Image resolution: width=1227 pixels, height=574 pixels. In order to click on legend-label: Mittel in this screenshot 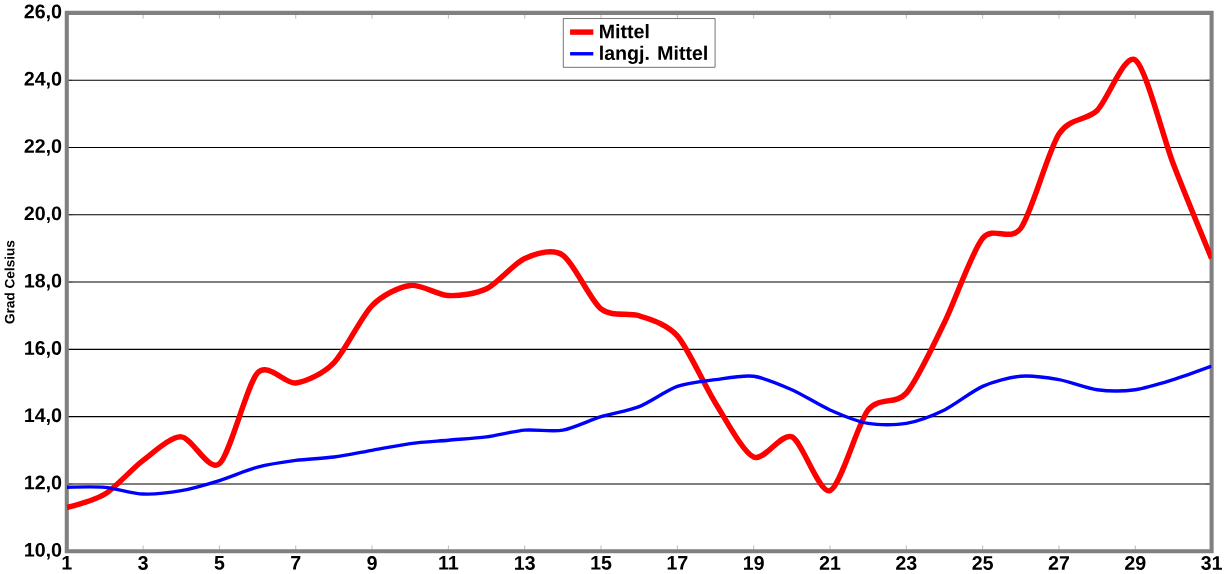, I will do `click(624, 31)`.